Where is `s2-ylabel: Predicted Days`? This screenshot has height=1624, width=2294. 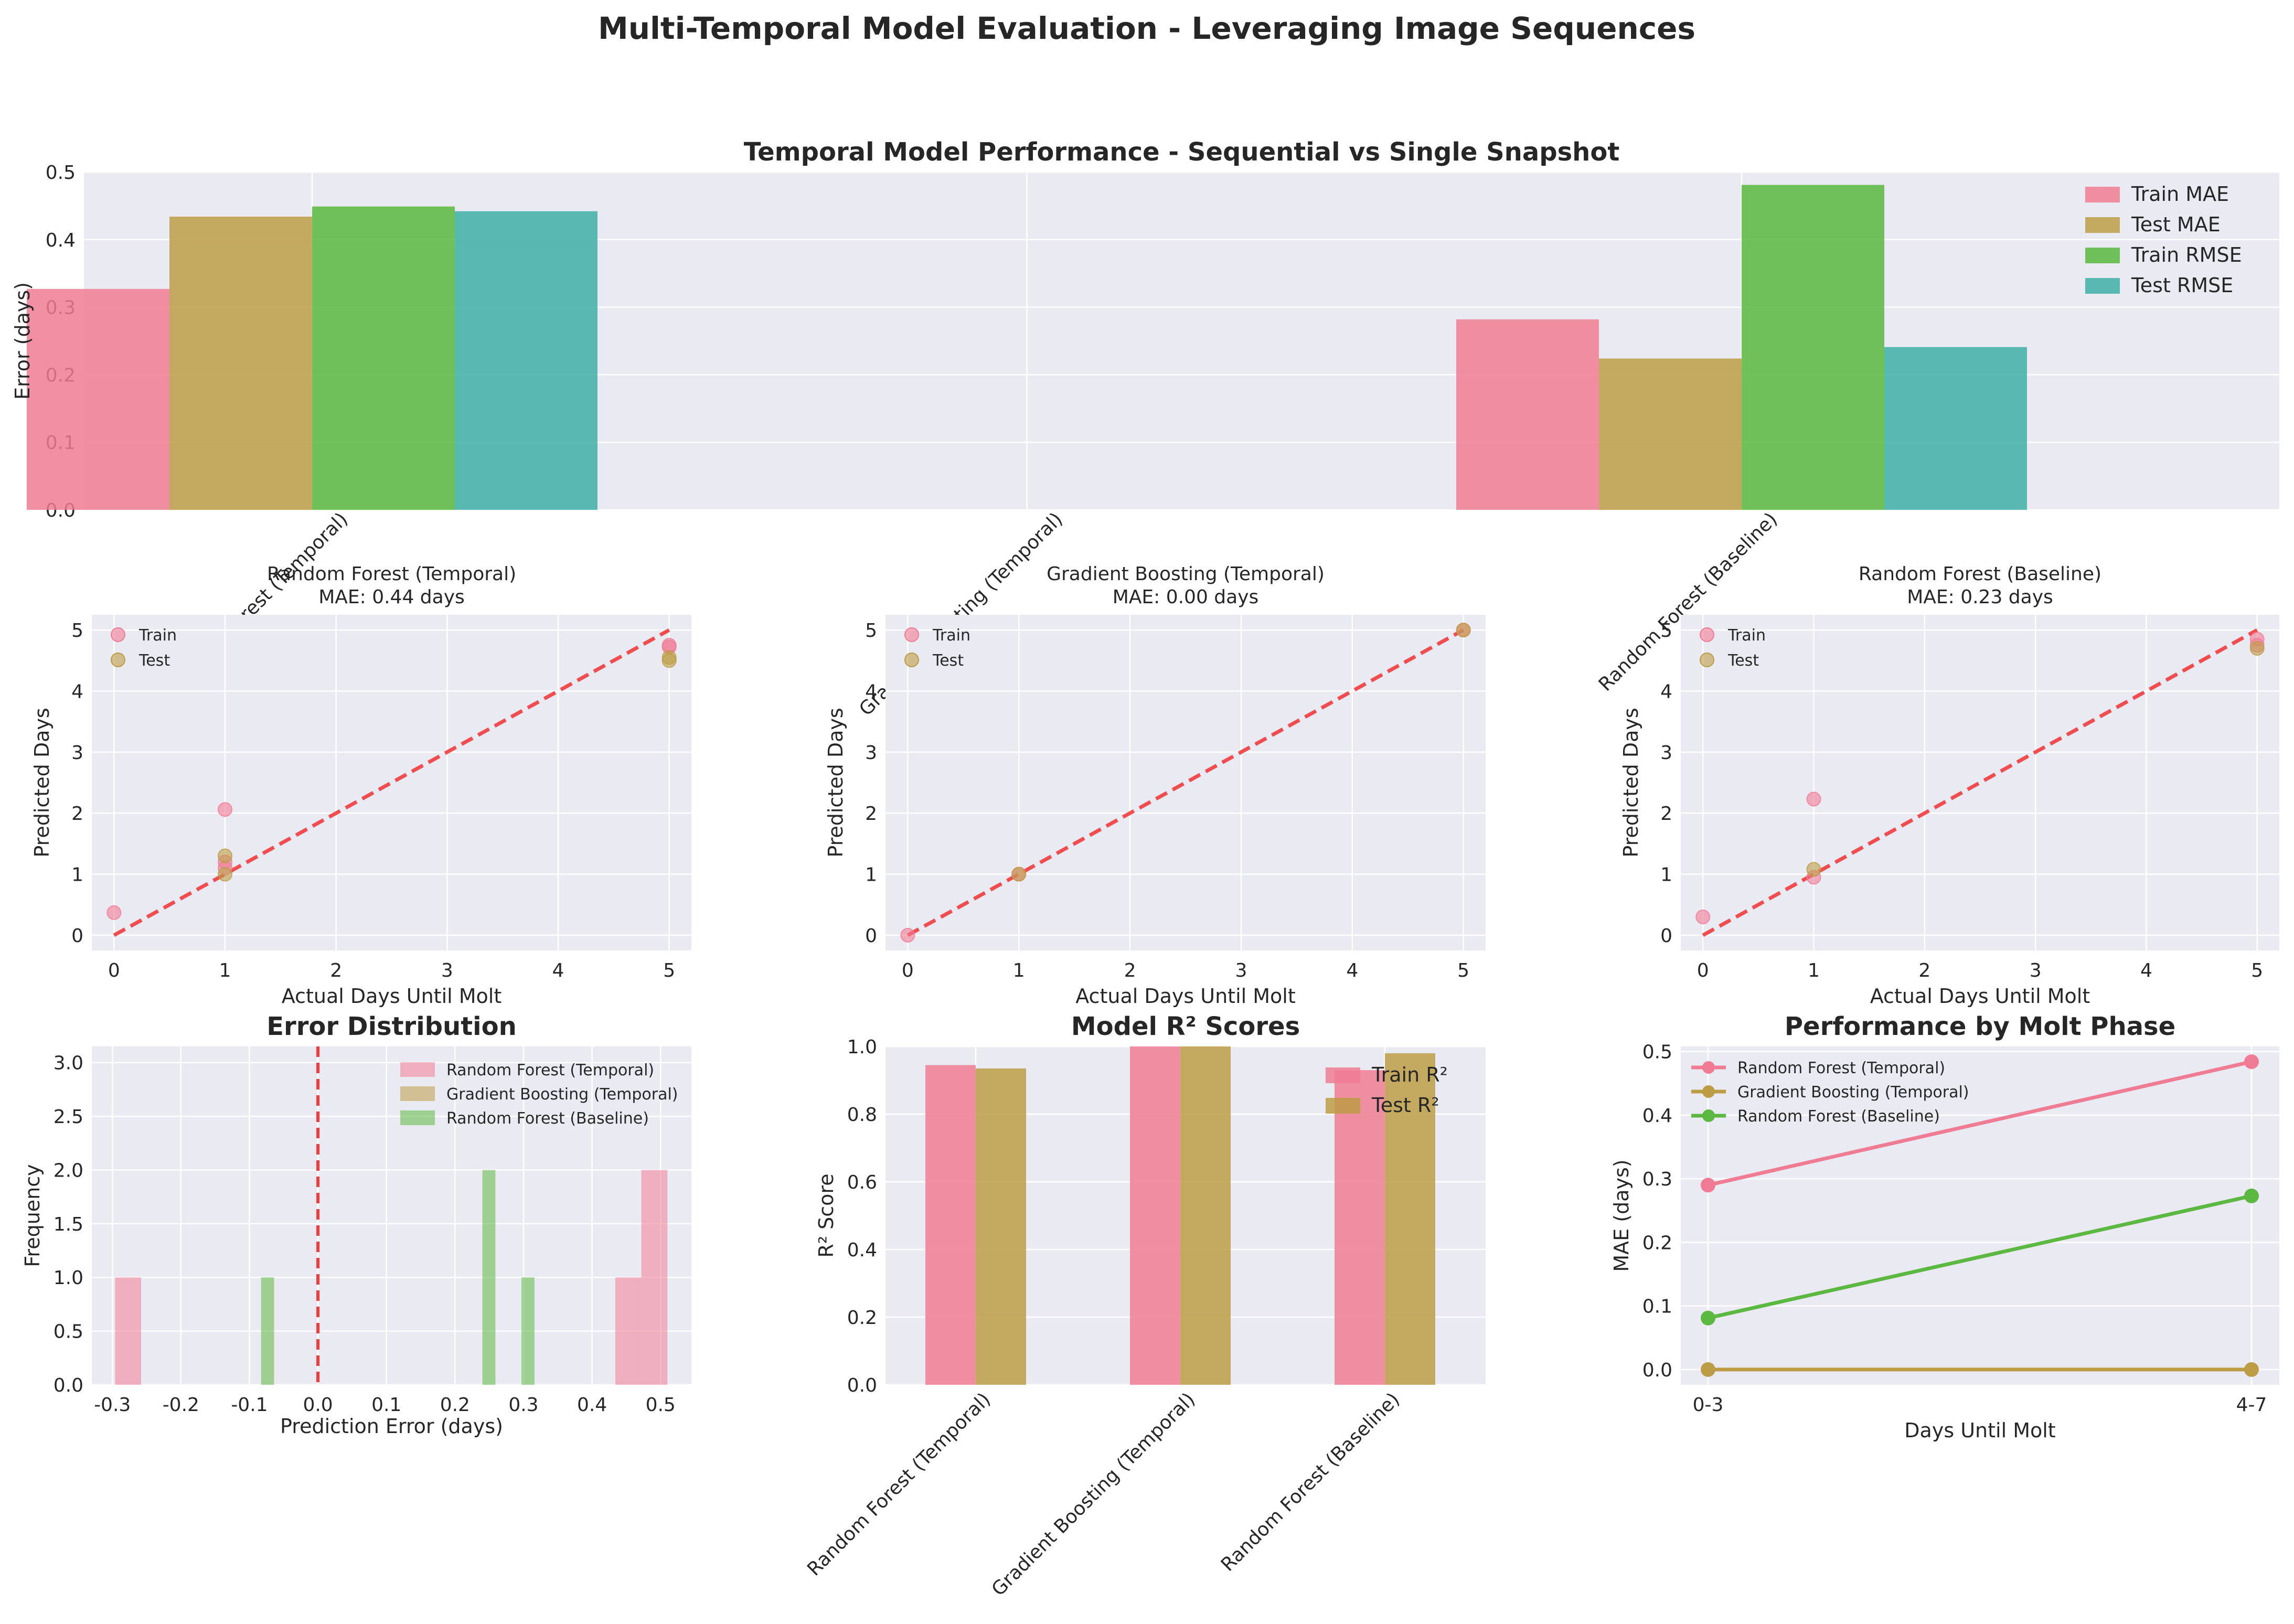
s2-ylabel: Predicted Days is located at coordinates (836, 782).